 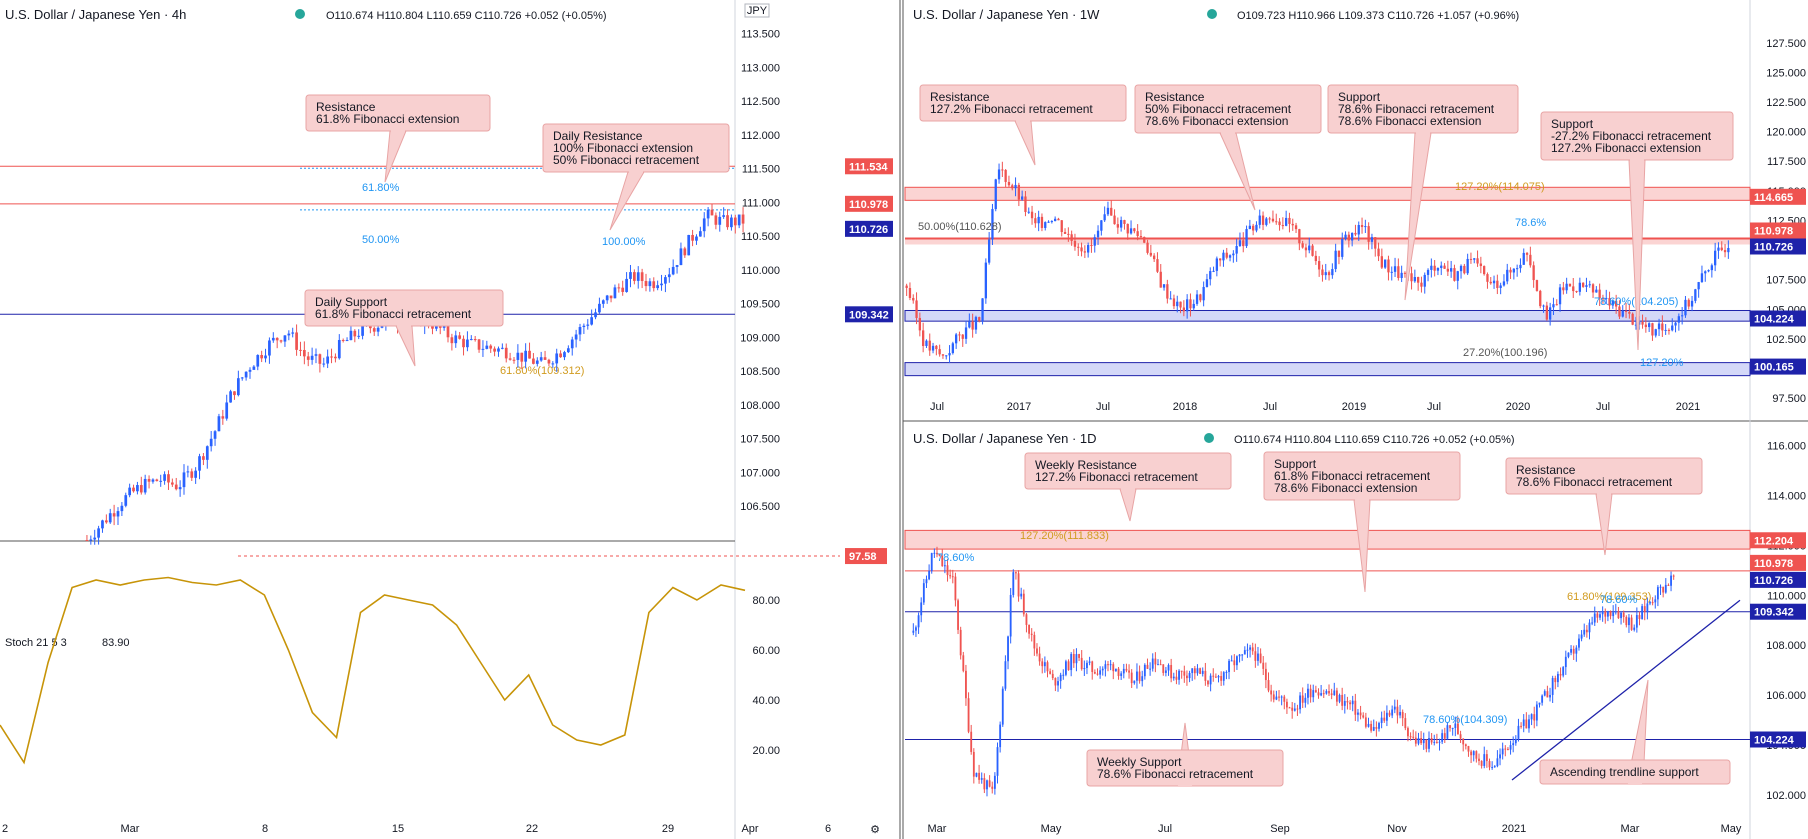 What do you see at coordinates (532, 829) in the screenshot?
I see `x-tick-label: 22` at bounding box center [532, 829].